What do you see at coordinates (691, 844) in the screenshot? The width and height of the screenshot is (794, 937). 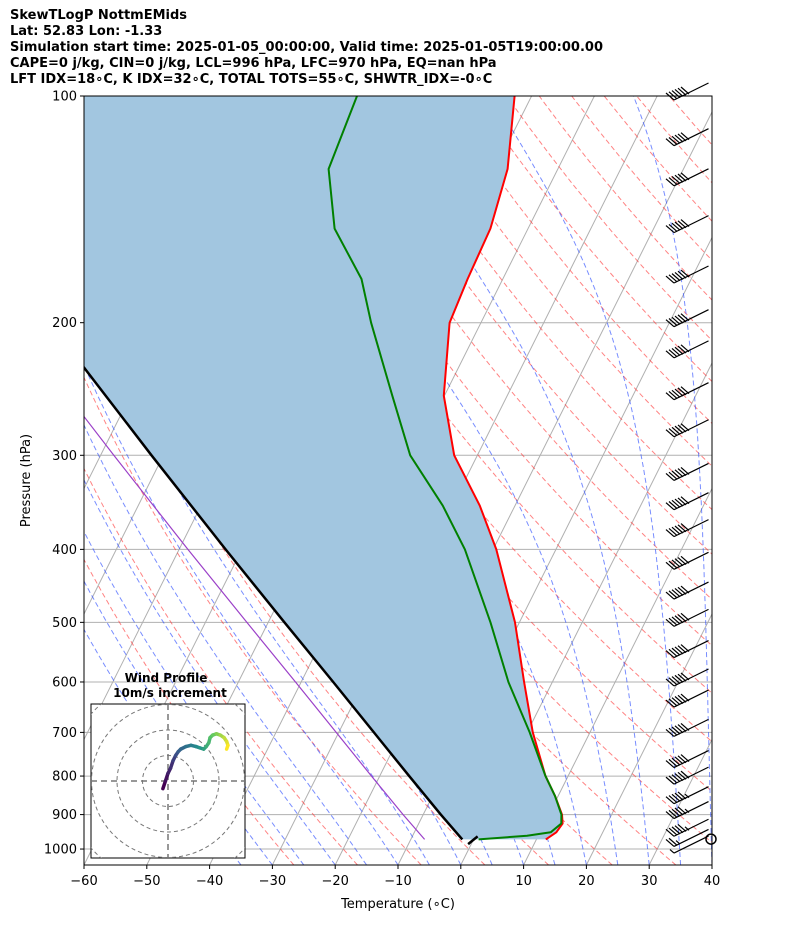 I see `barb-staff` at bounding box center [691, 844].